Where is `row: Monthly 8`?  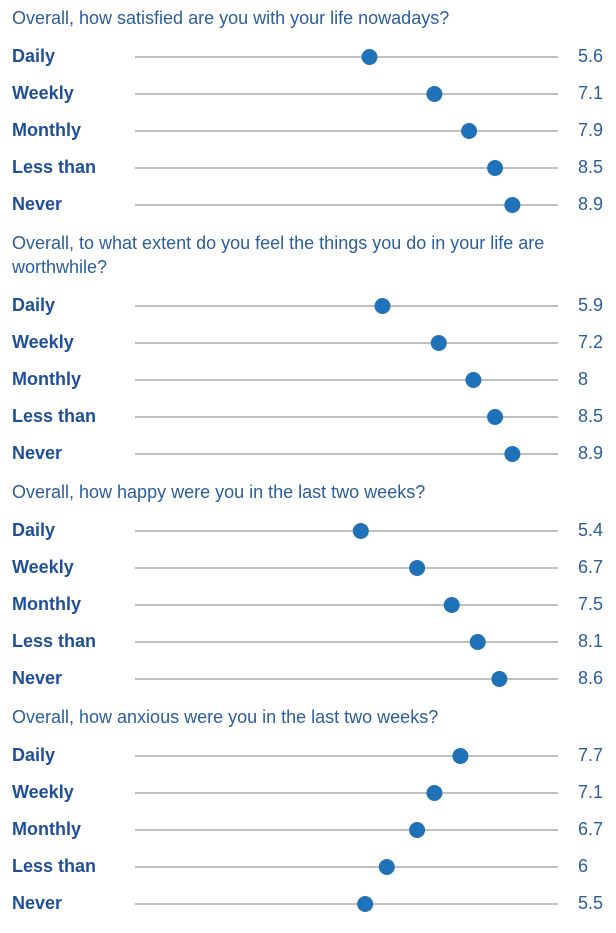
row: Monthly 8 is located at coordinates (300, 379).